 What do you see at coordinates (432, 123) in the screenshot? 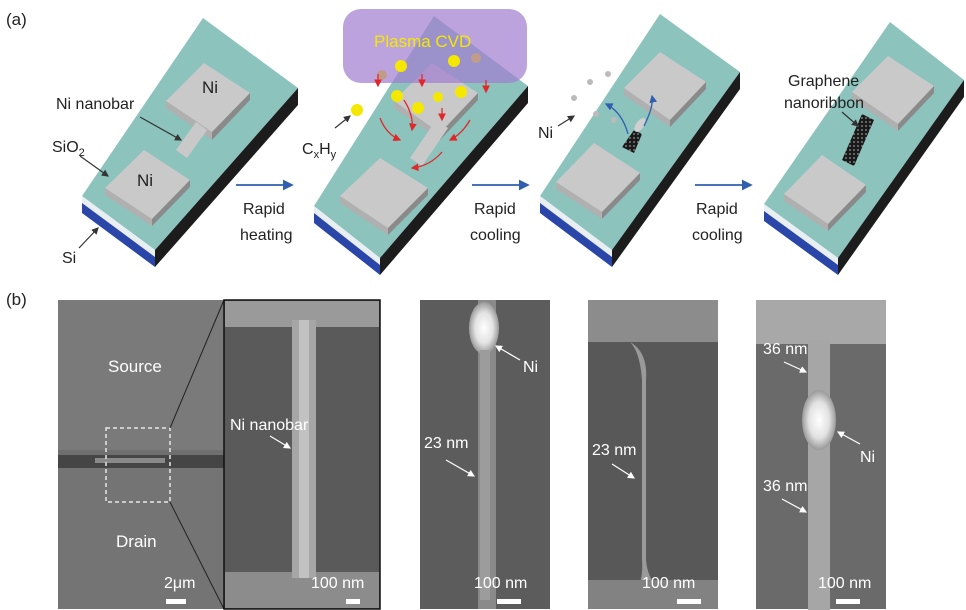
I see `deposition-arrows` at bounding box center [432, 123].